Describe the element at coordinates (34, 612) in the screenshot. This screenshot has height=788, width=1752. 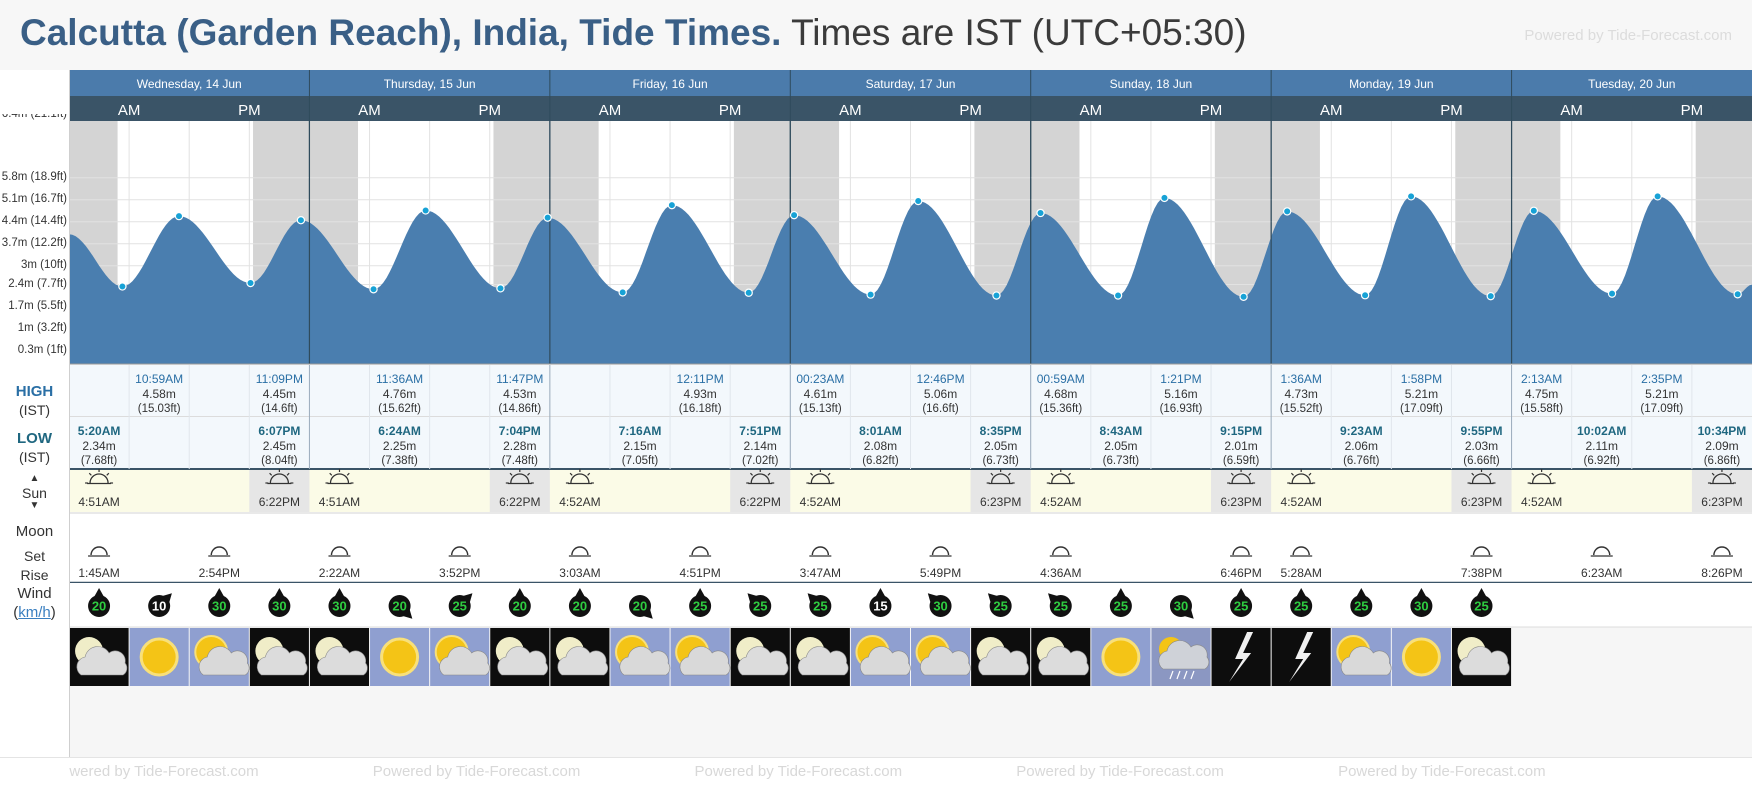
I see `wind-unit-link: km/h` at that location.